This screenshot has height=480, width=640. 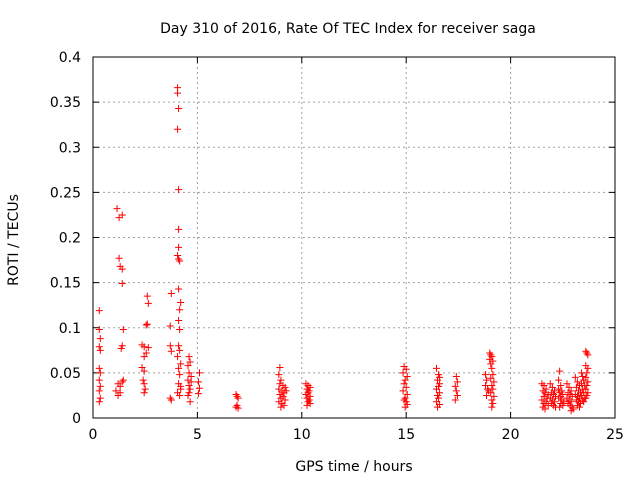 What do you see at coordinates (93, 435) in the screenshot?
I see `x-tick-label: 0` at bounding box center [93, 435].